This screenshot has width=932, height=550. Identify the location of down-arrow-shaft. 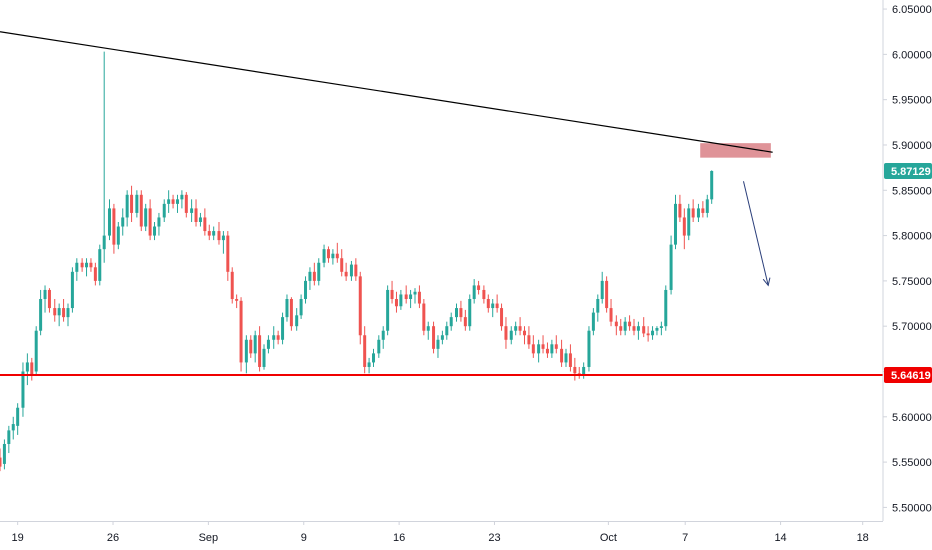
(755, 233).